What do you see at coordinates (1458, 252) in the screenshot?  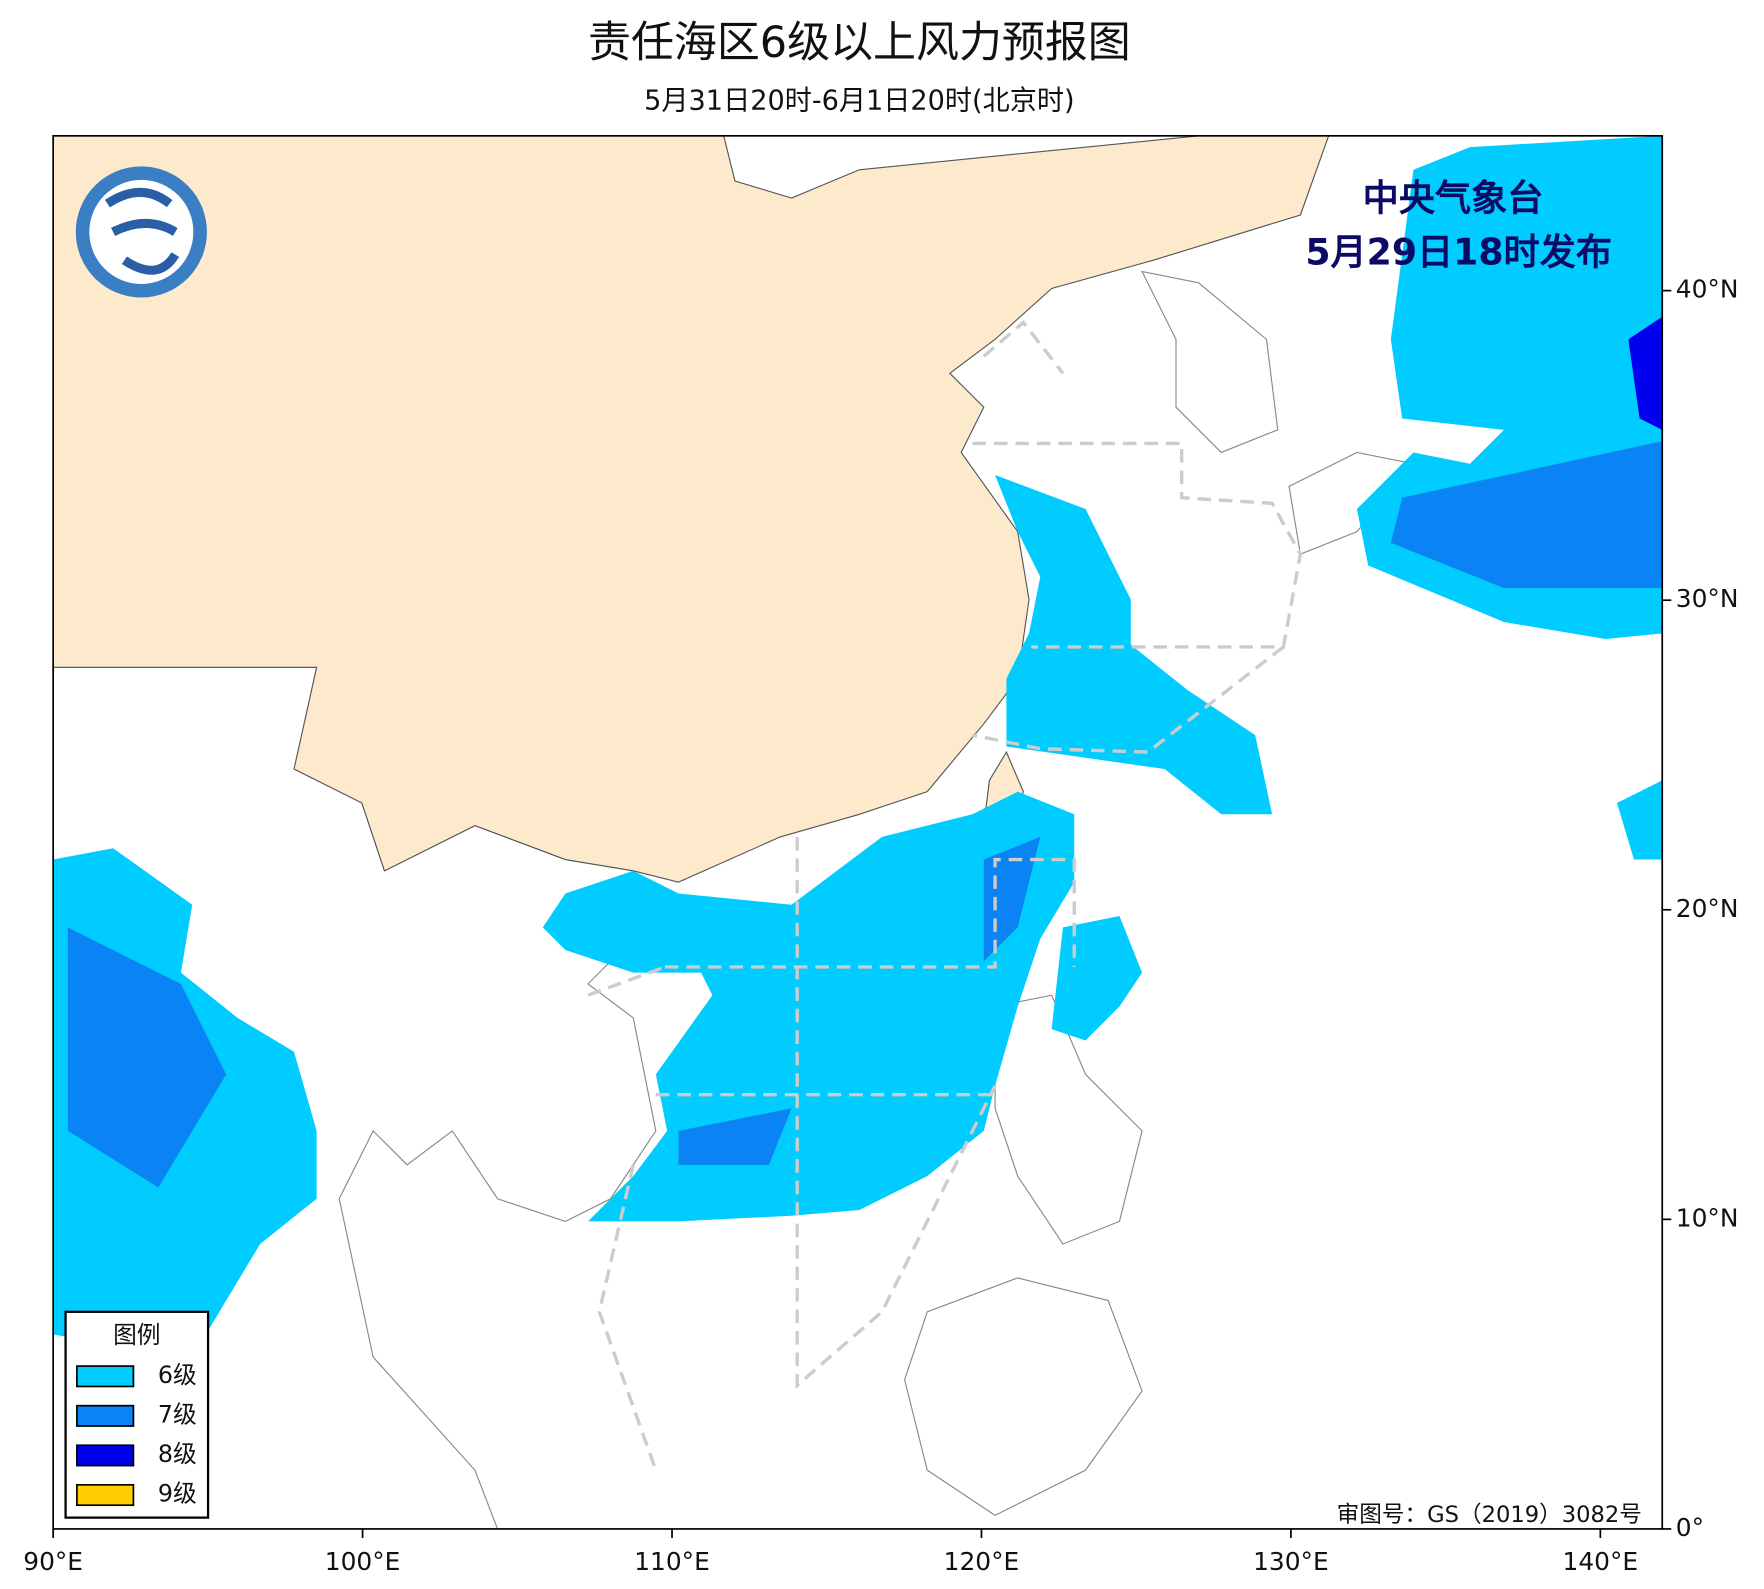 I see `issuer-time: 5月29日18时发布` at bounding box center [1458, 252].